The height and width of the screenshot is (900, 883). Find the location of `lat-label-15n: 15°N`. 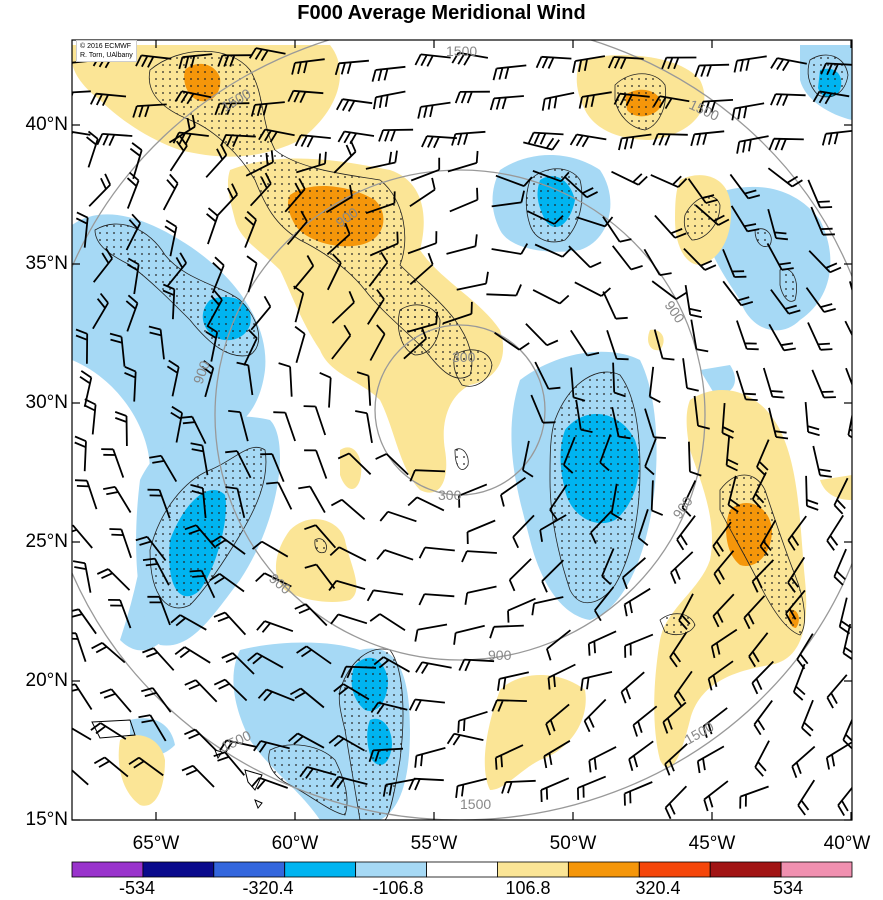

lat-label-15n: 15°N is located at coordinates (46, 819).